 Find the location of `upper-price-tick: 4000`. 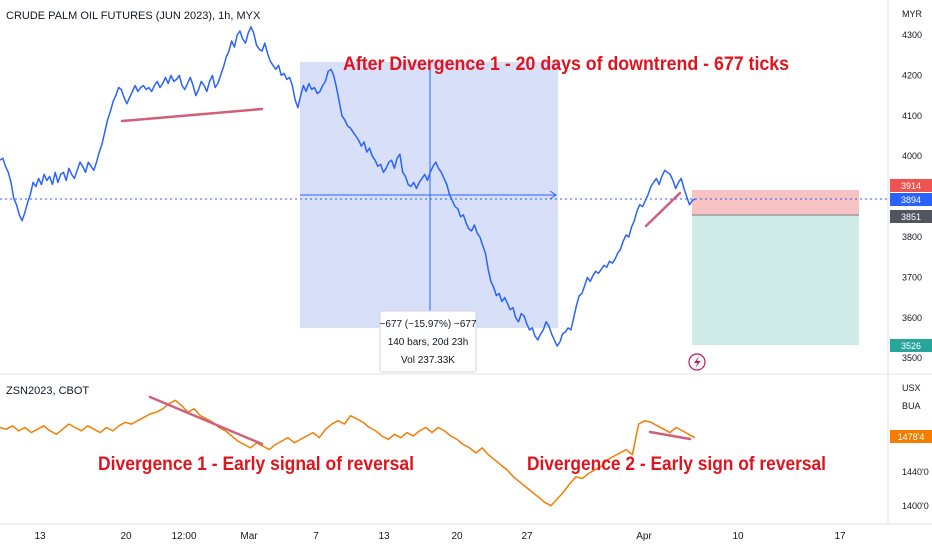

upper-price-tick: 4000 is located at coordinates (912, 156).